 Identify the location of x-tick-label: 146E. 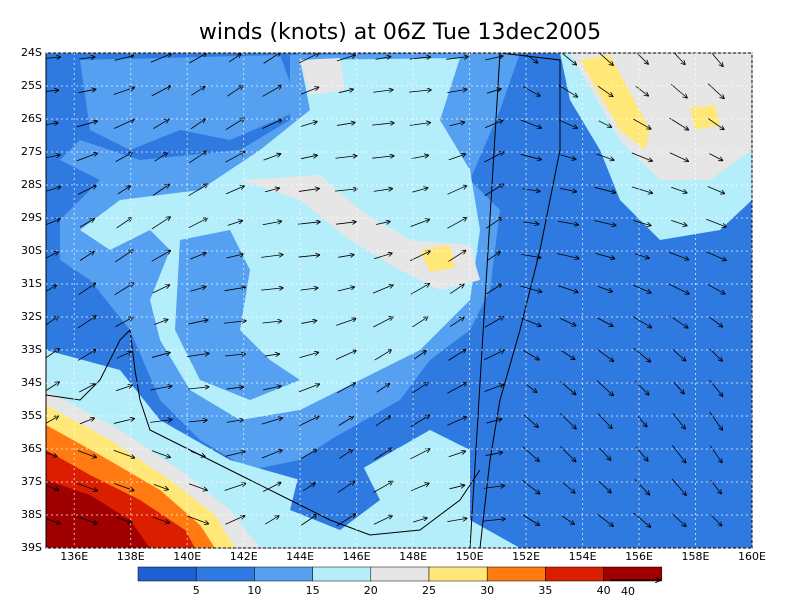
(357, 556).